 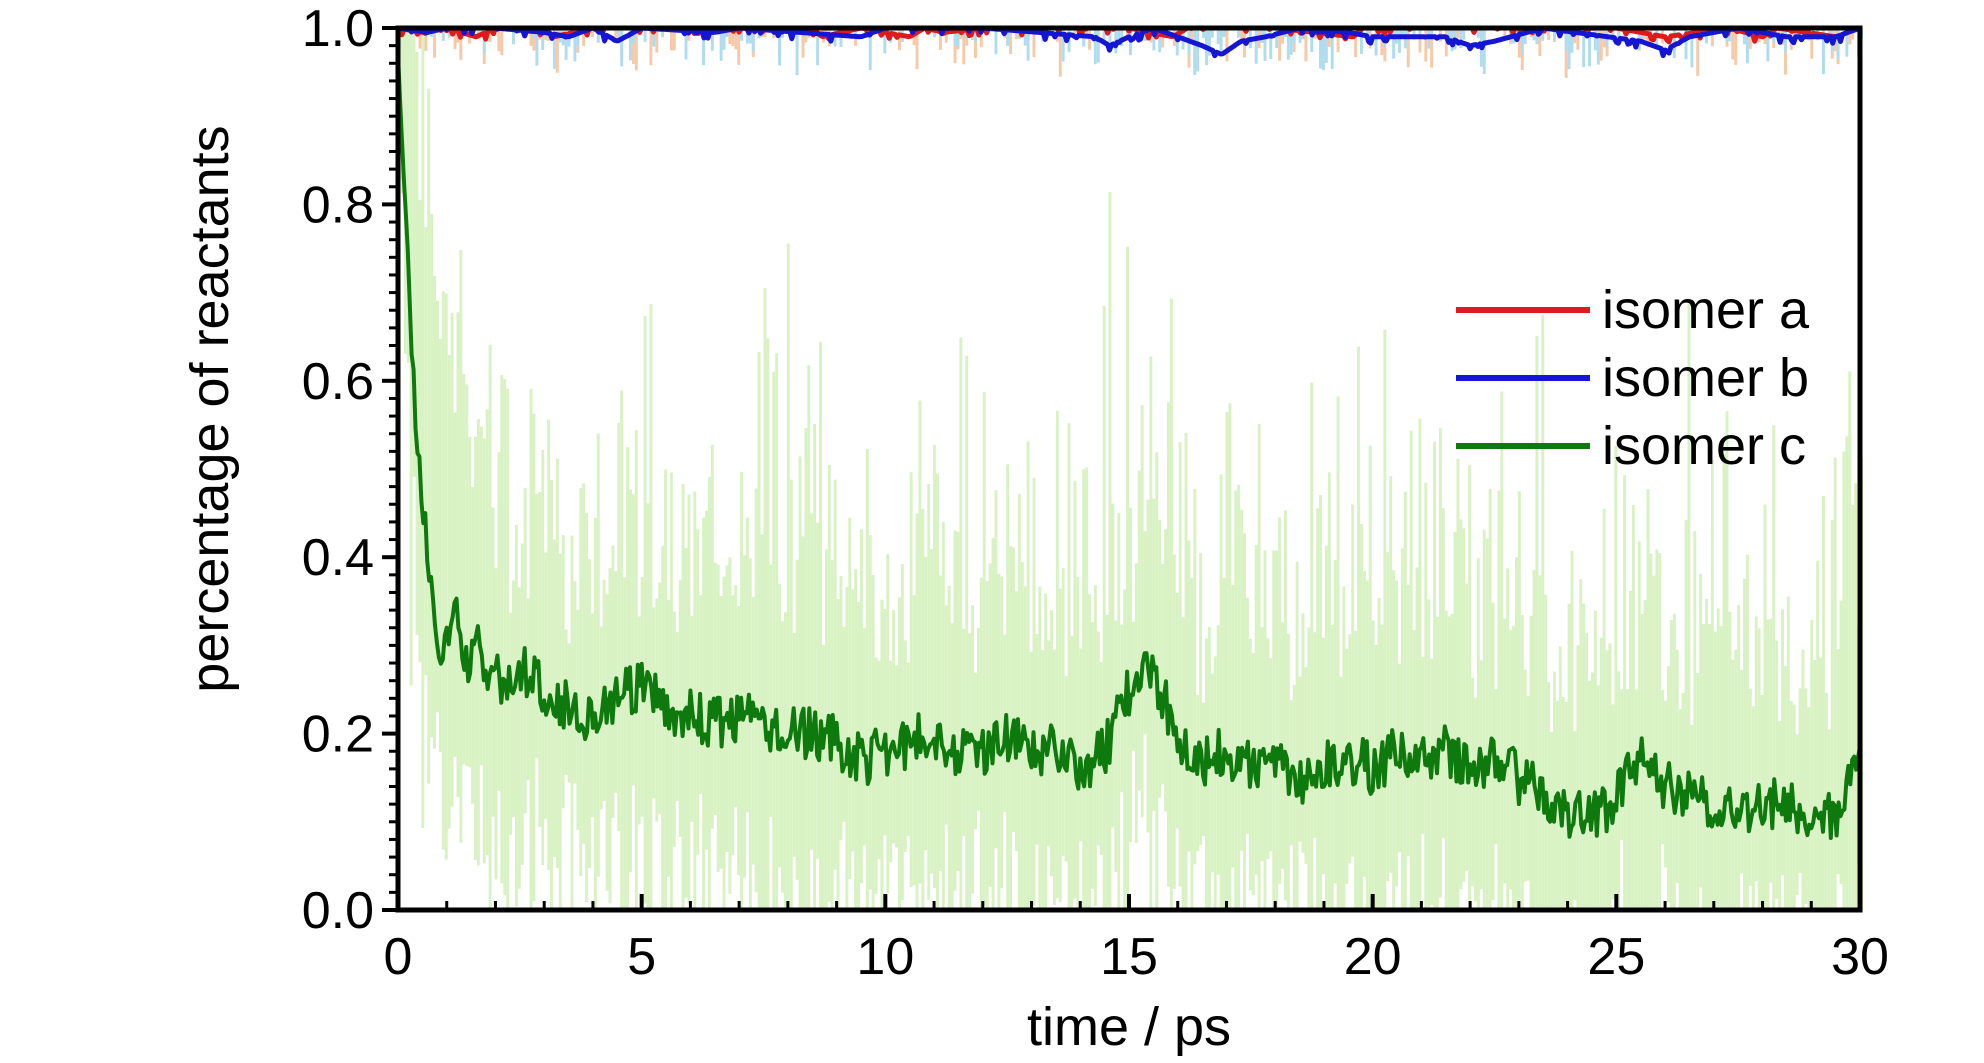 What do you see at coordinates (338, 29) in the screenshot?
I see `y-tick-label: 1.0` at bounding box center [338, 29].